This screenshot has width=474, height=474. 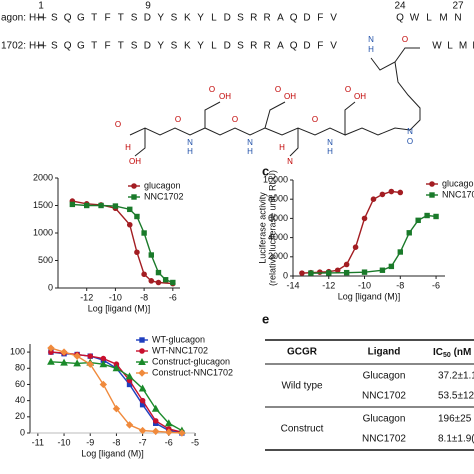 What do you see at coordinates (17, 351) in the screenshot?
I see `y-tick-label: 100` at bounding box center [17, 351].